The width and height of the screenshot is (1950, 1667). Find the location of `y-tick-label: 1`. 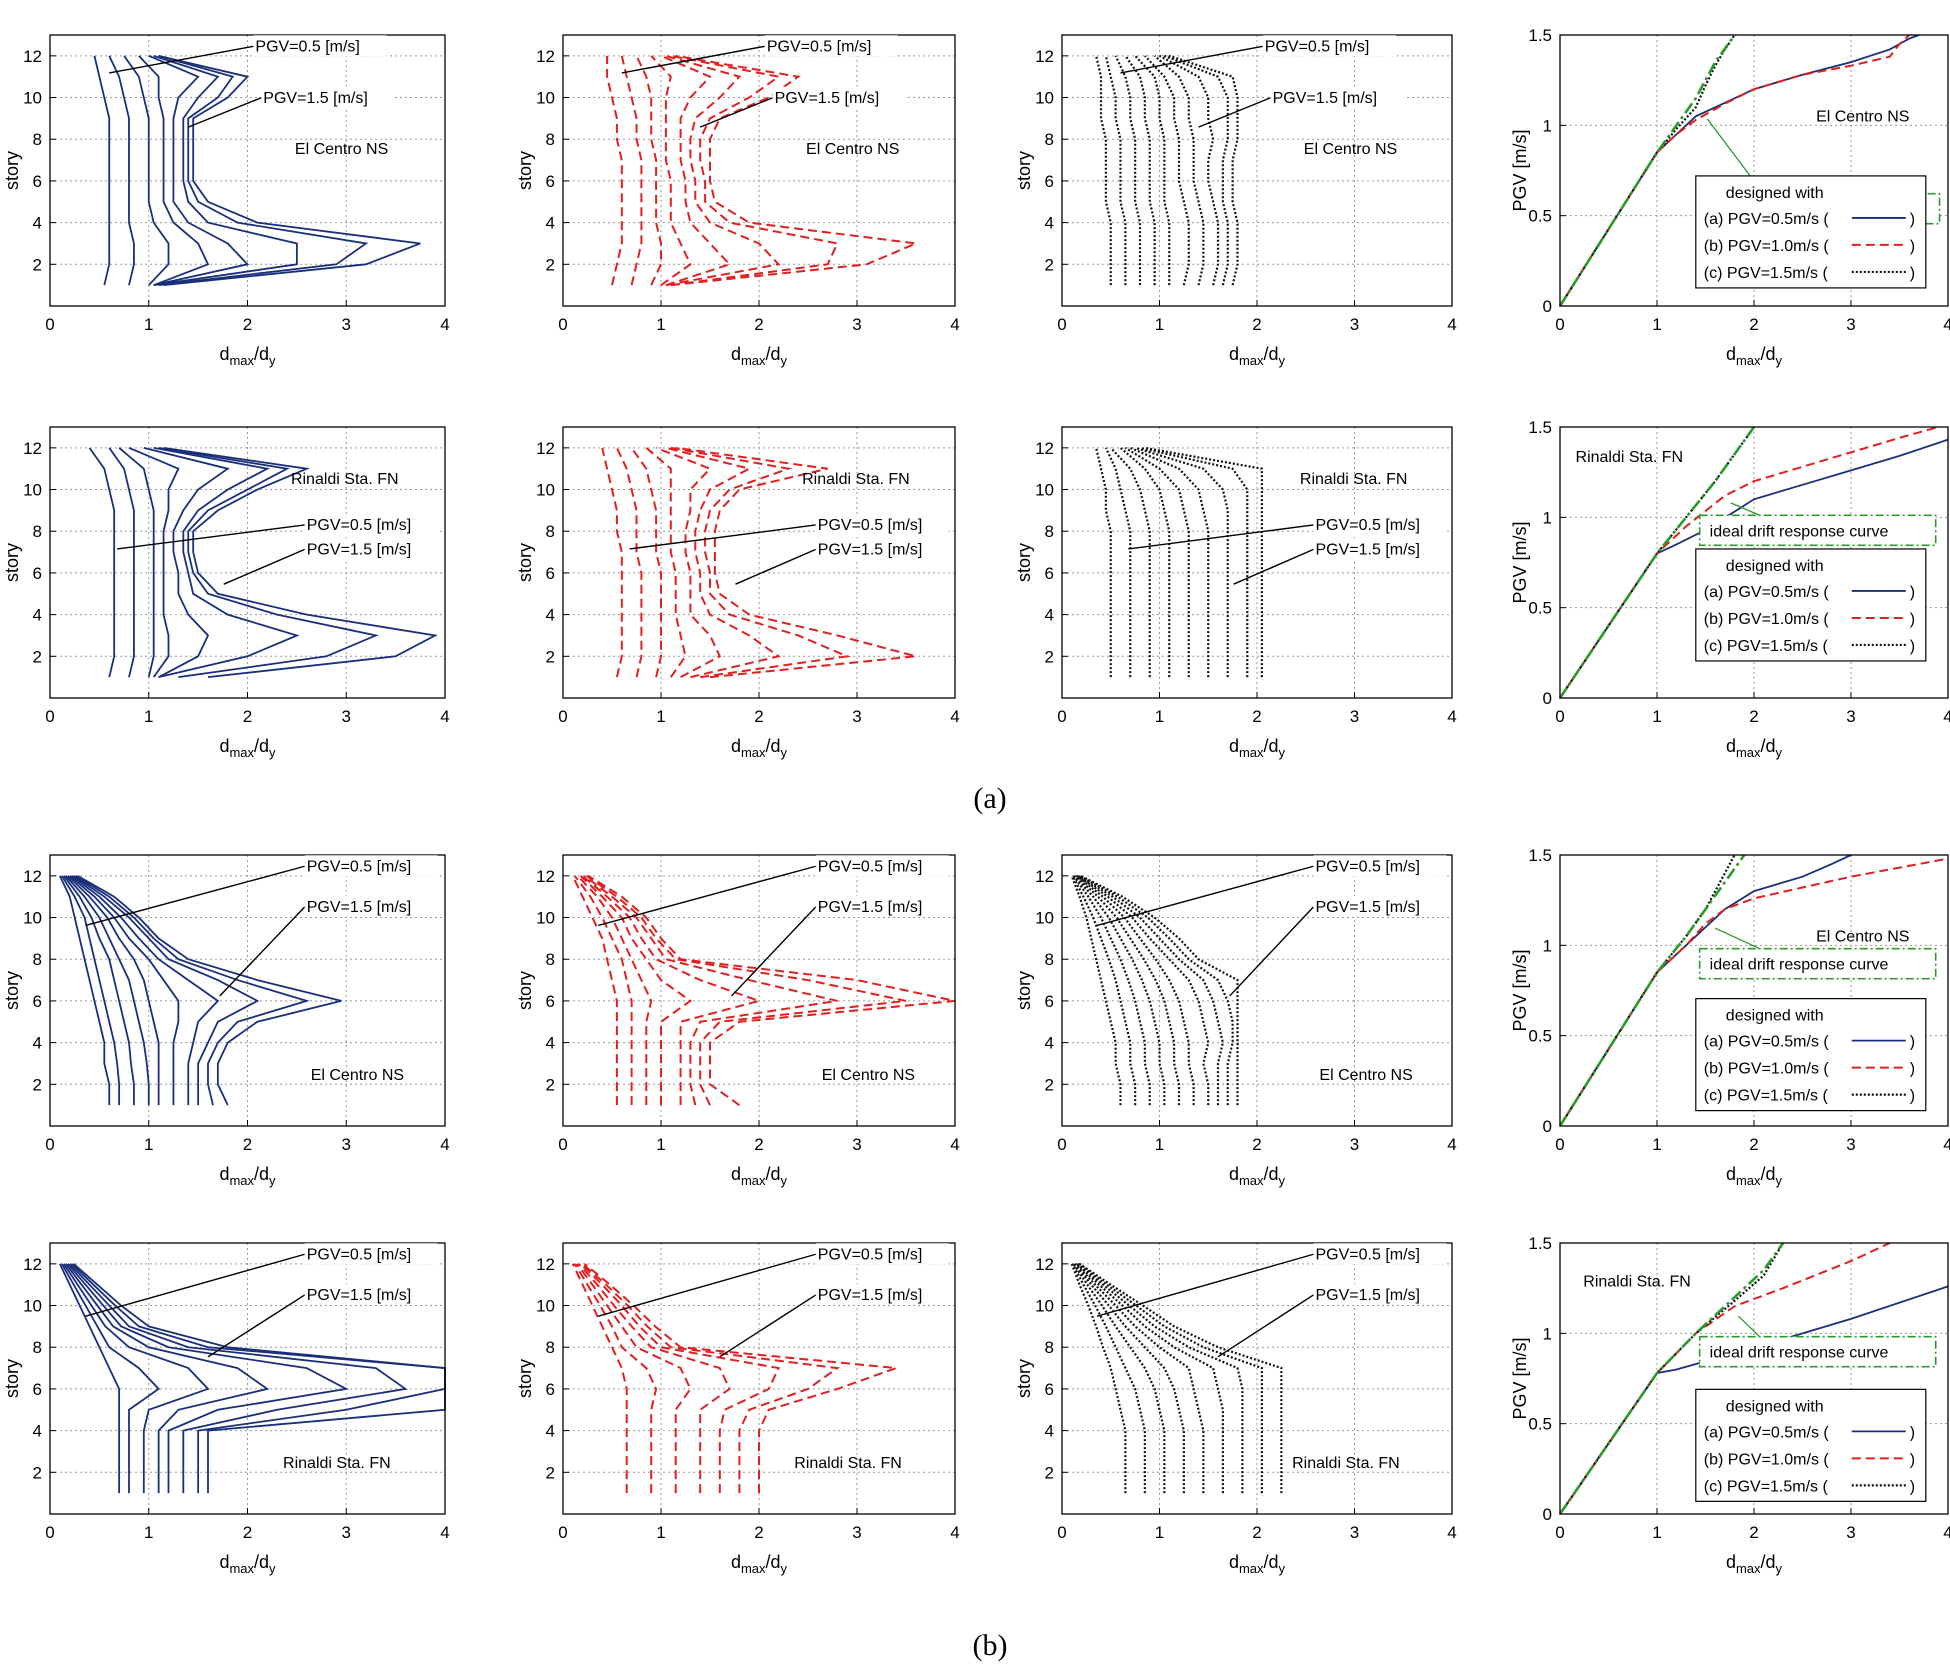

y-tick-label: 1 is located at coordinates (1547, 125).